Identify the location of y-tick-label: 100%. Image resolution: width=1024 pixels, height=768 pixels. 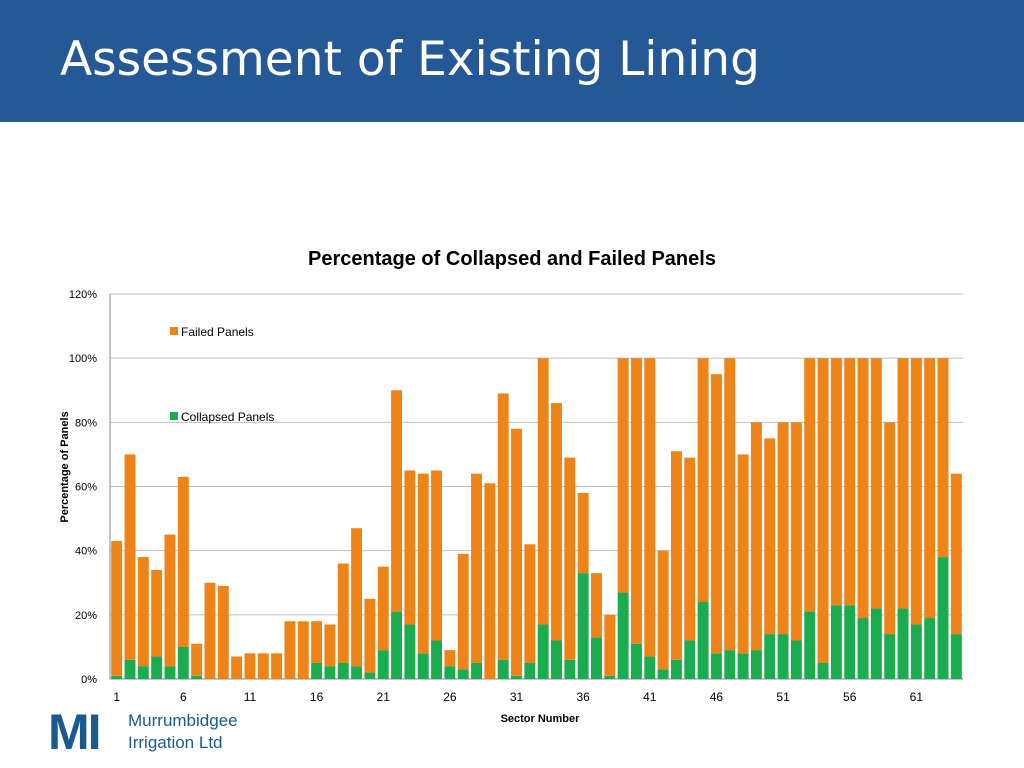
(83, 359).